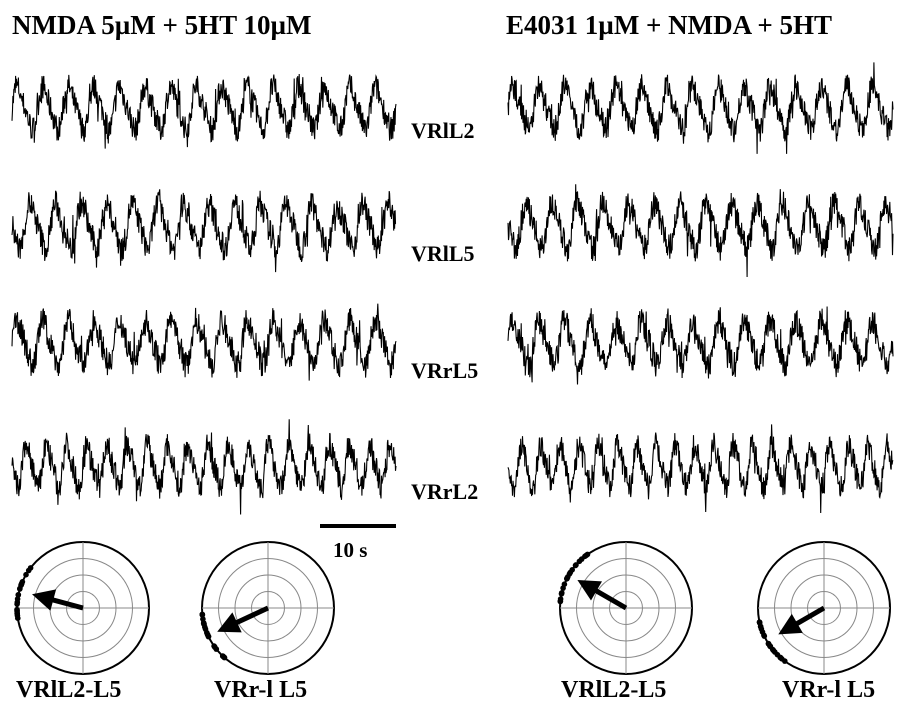 Image resolution: width=907 pixels, height=705 pixels. I want to click on scale-bar-label: 10 s, so click(350, 550).